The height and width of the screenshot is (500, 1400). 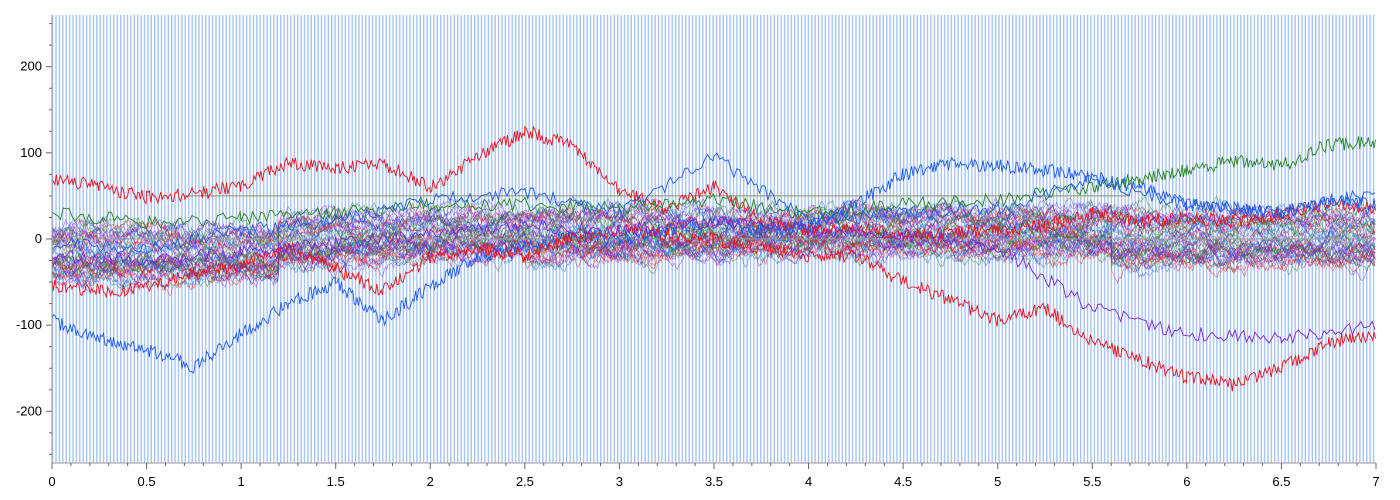 What do you see at coordinates (29, 324) in the screenshot?
I see `y-tick-label: -100` at bounding box center [29, 324].